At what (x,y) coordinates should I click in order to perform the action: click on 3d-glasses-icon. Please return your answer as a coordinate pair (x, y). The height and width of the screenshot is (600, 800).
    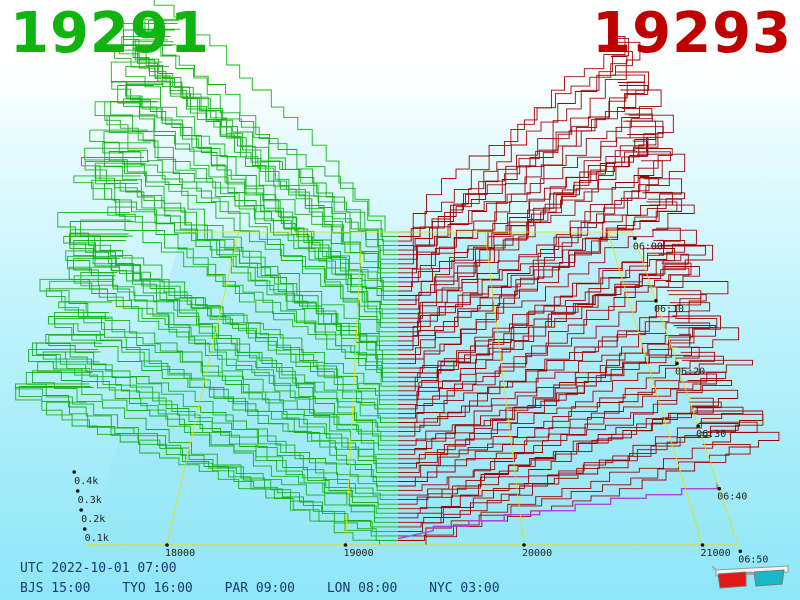
    Looking at the image, I should click on (752, 576).